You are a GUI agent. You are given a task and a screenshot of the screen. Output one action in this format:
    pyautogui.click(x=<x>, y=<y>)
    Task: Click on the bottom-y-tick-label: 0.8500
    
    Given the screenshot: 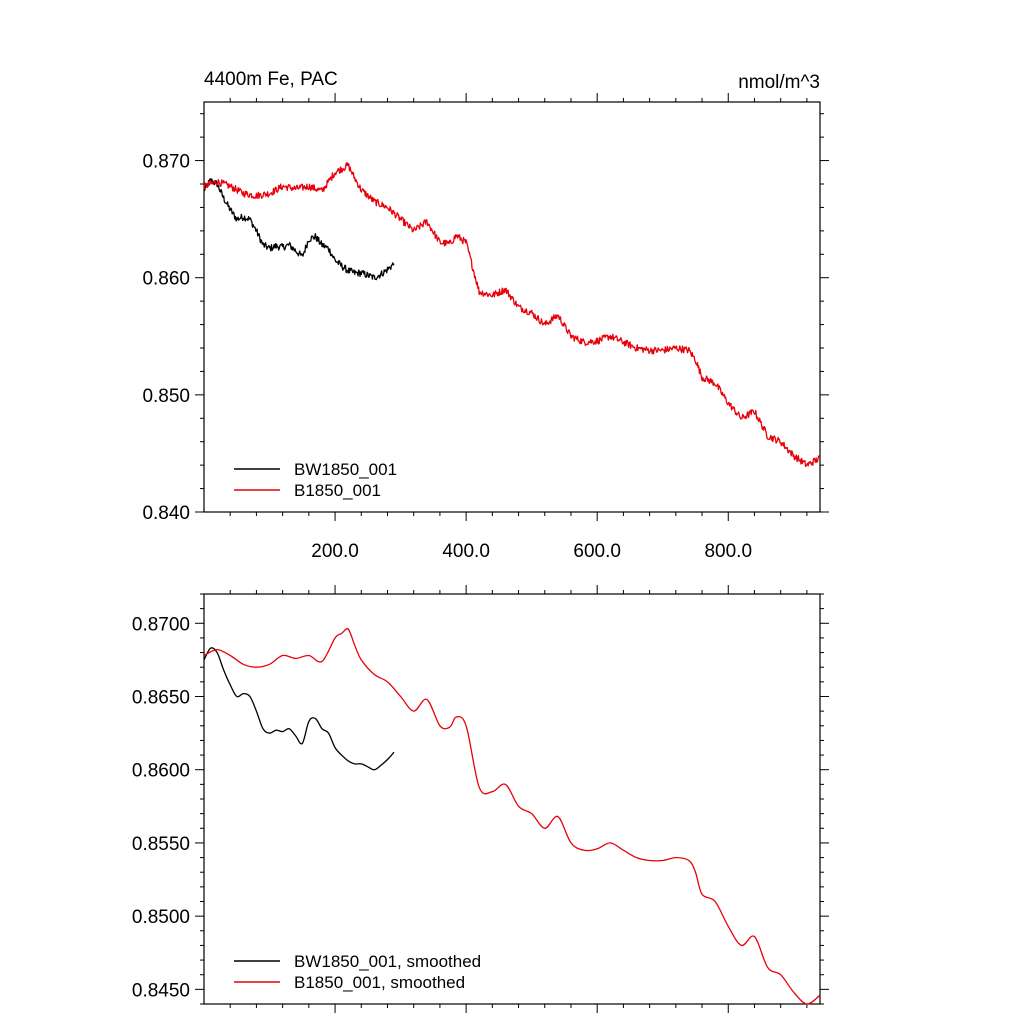 What is the action you would take?
    pyautogui.click(x=161, y=917)
    